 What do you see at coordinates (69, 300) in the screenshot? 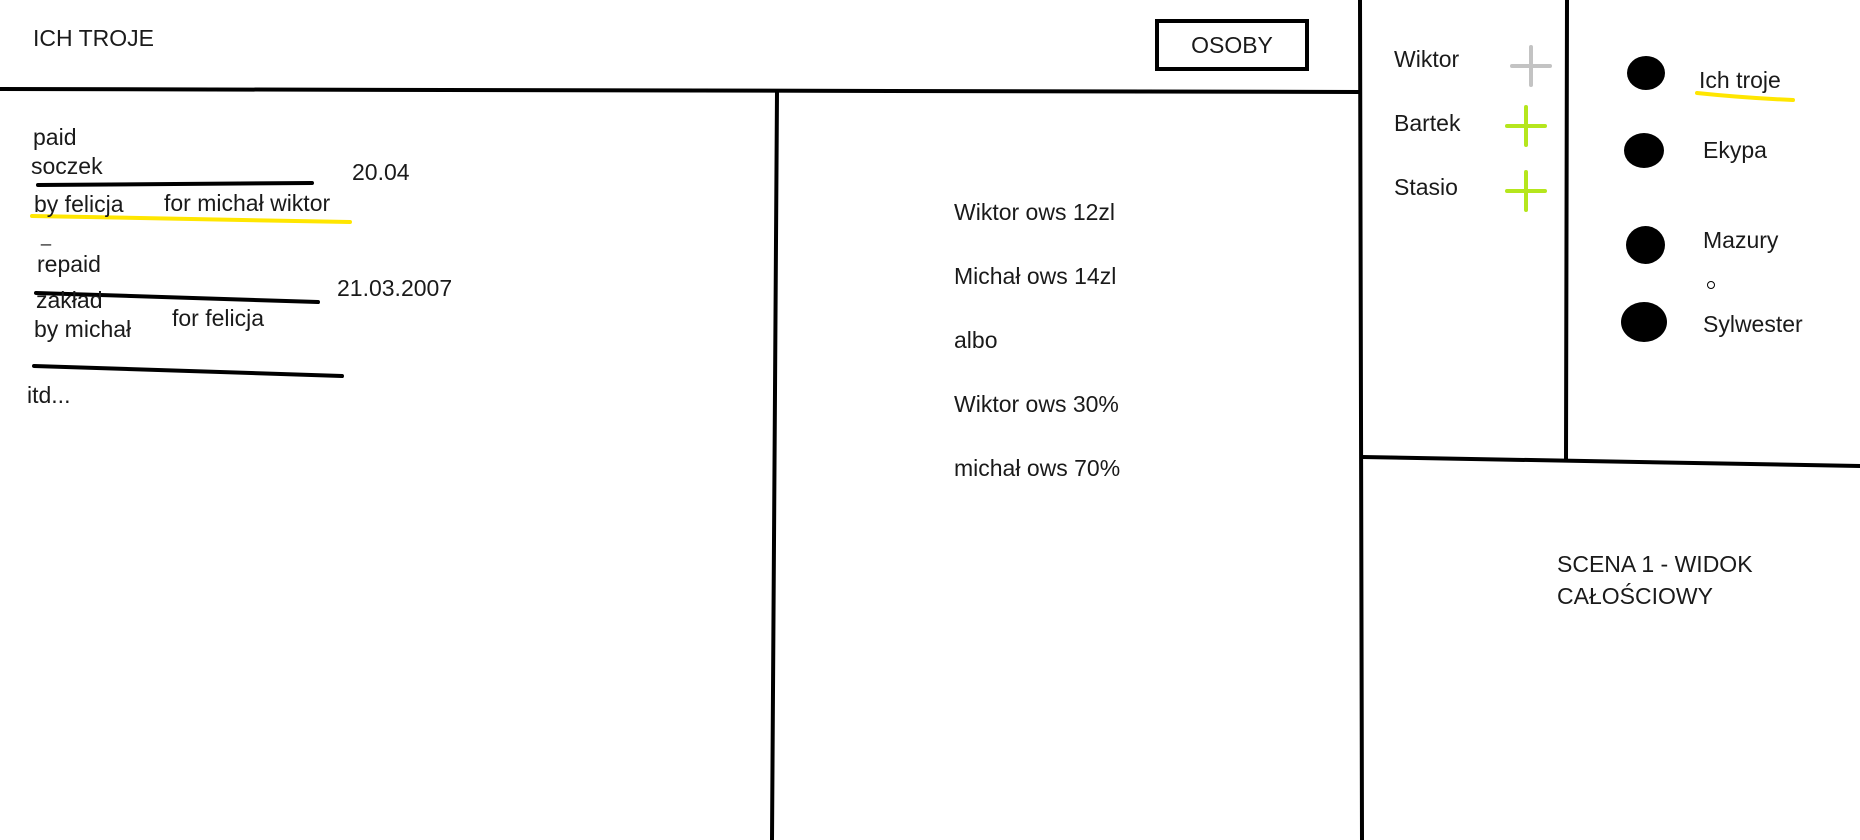
I see `transaction-name: zakład` at bounding box center [69, 300].